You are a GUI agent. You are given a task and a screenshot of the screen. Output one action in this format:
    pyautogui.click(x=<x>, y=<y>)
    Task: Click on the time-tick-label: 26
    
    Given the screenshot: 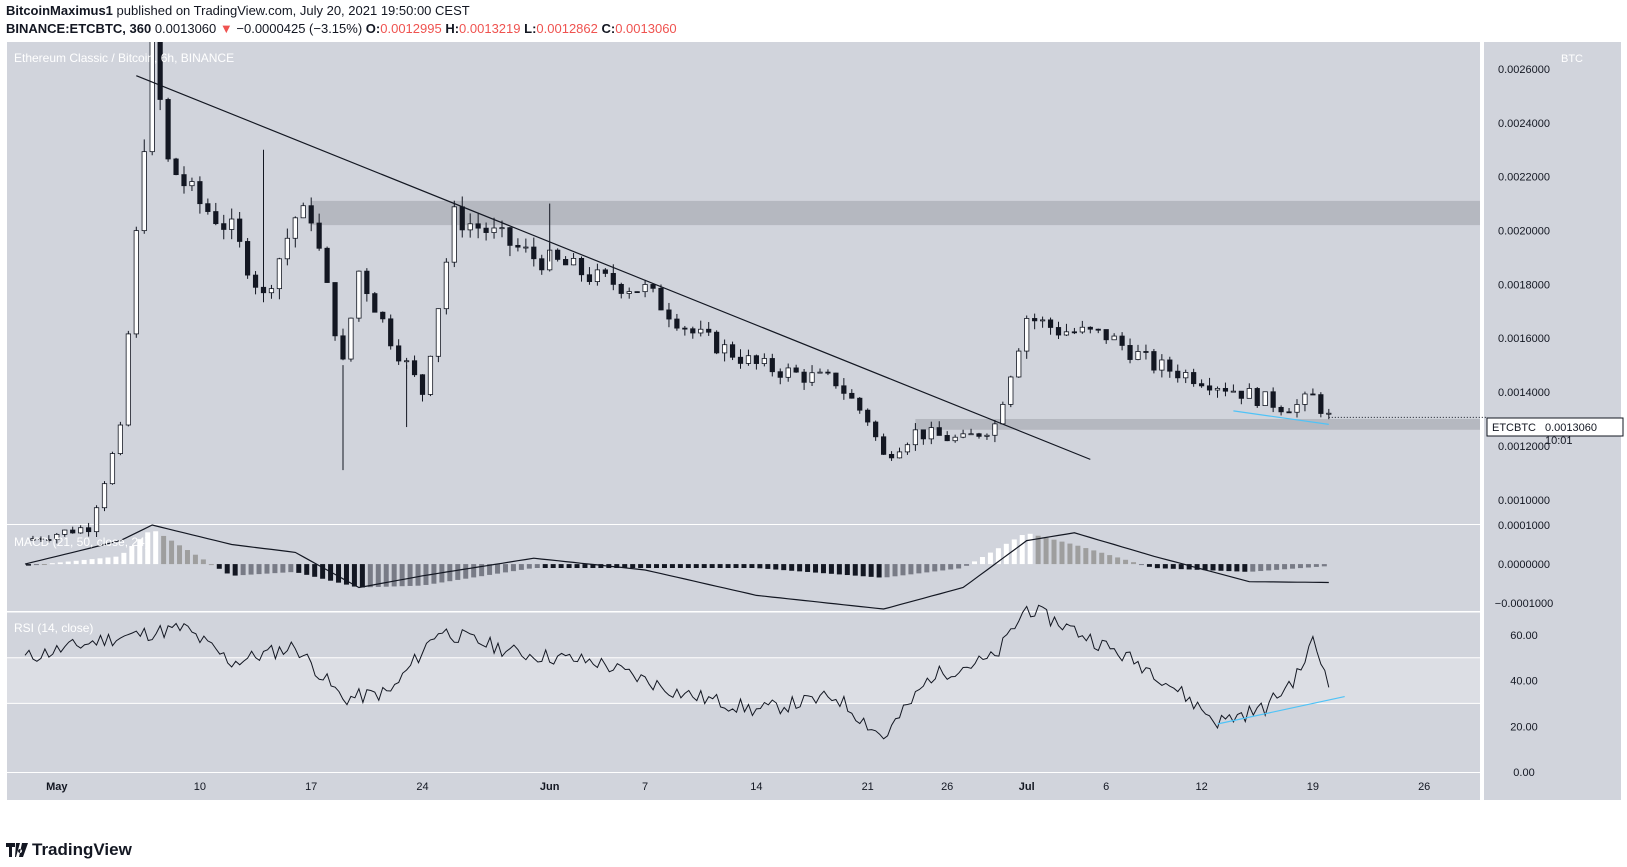 What is the action you would take?
    pyautogui.click(x=947, y=787)
    